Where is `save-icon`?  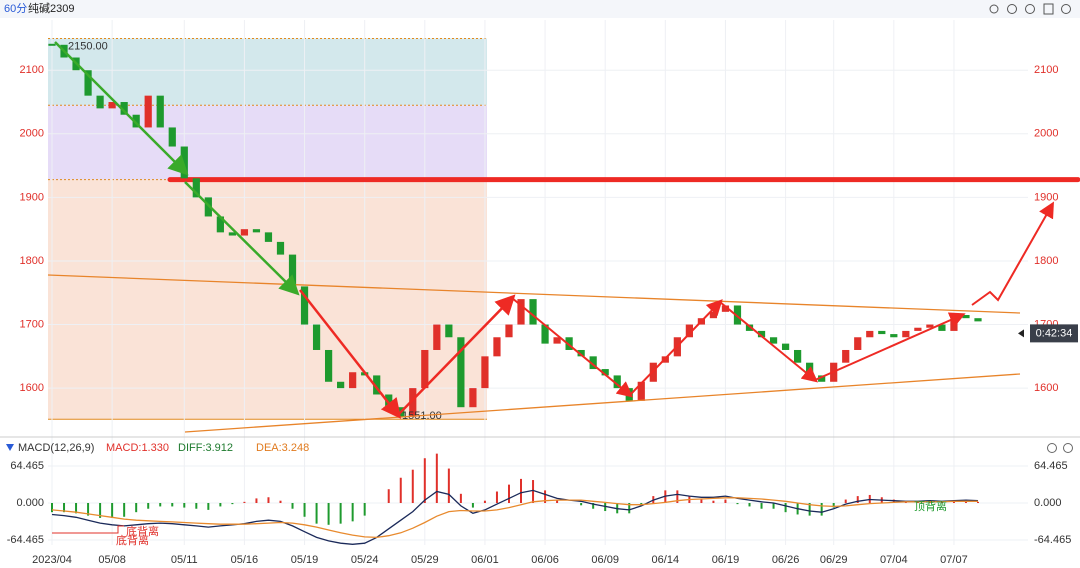 save-icon is located at coordinates (1048, 9).